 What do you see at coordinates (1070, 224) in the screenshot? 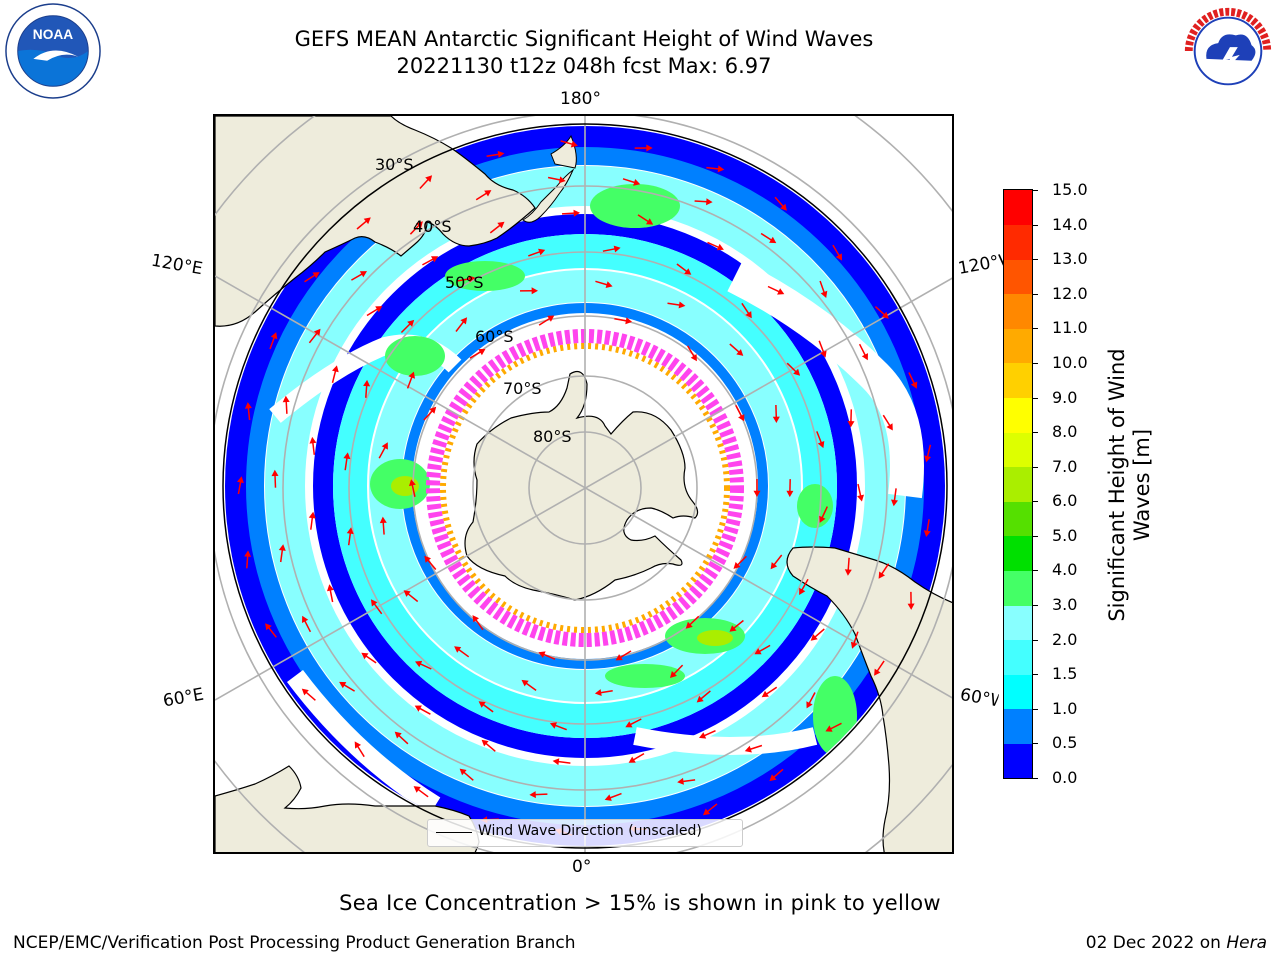
I see `colorbar-tick-label: 14.0` at bounding box center [1070, 224].